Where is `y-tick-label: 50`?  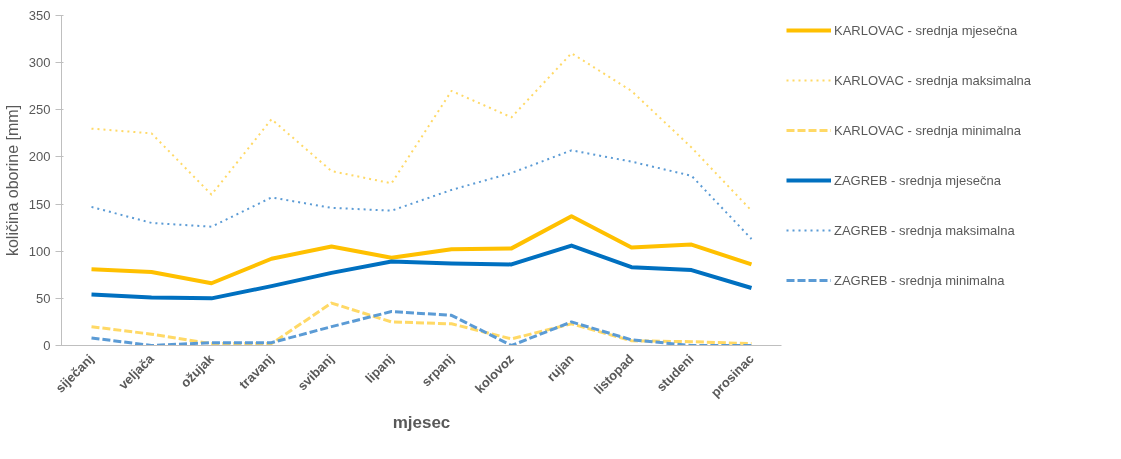 y-tick-label: 50 is located at coordinates (43, 298).